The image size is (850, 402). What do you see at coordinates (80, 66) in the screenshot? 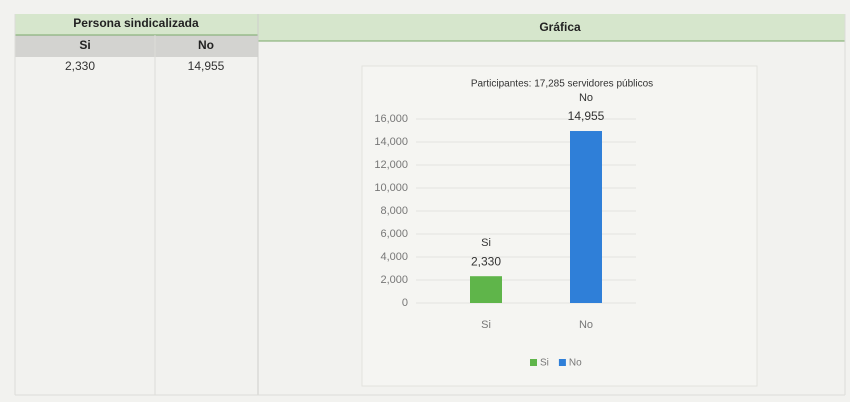
I see `cell: 2,330` at bounding box center [80, 66].